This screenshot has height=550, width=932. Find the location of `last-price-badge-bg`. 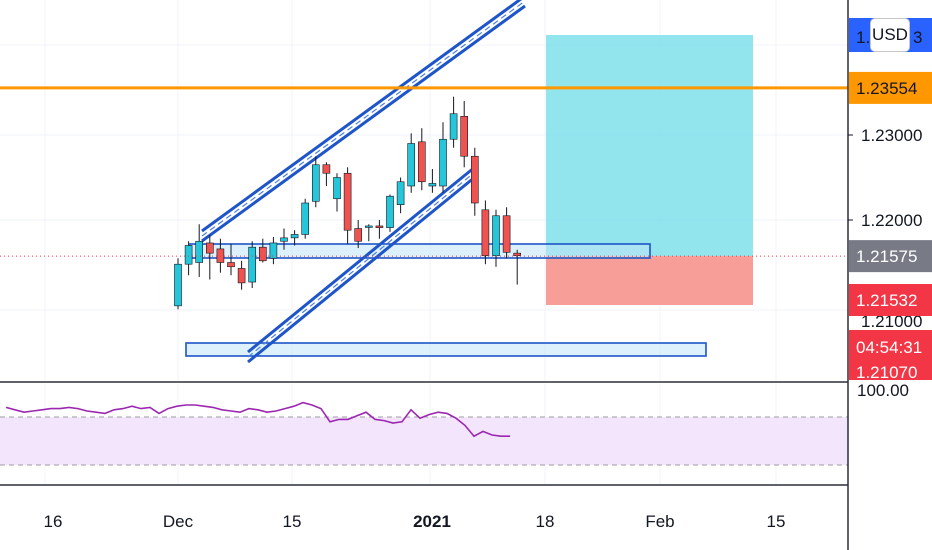

last-price-badge-bg is located at coordinates (890, 300).